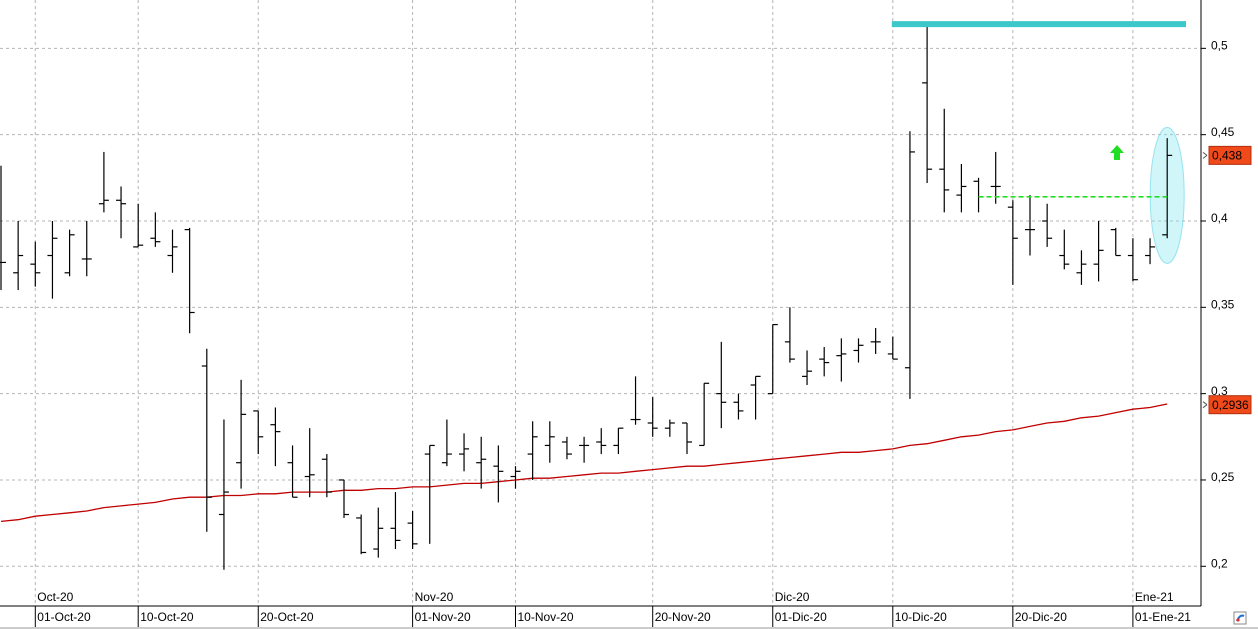 The width and height of the screenshot is (1258, 629). I want to click on up-arrow, so click(1117, 152).